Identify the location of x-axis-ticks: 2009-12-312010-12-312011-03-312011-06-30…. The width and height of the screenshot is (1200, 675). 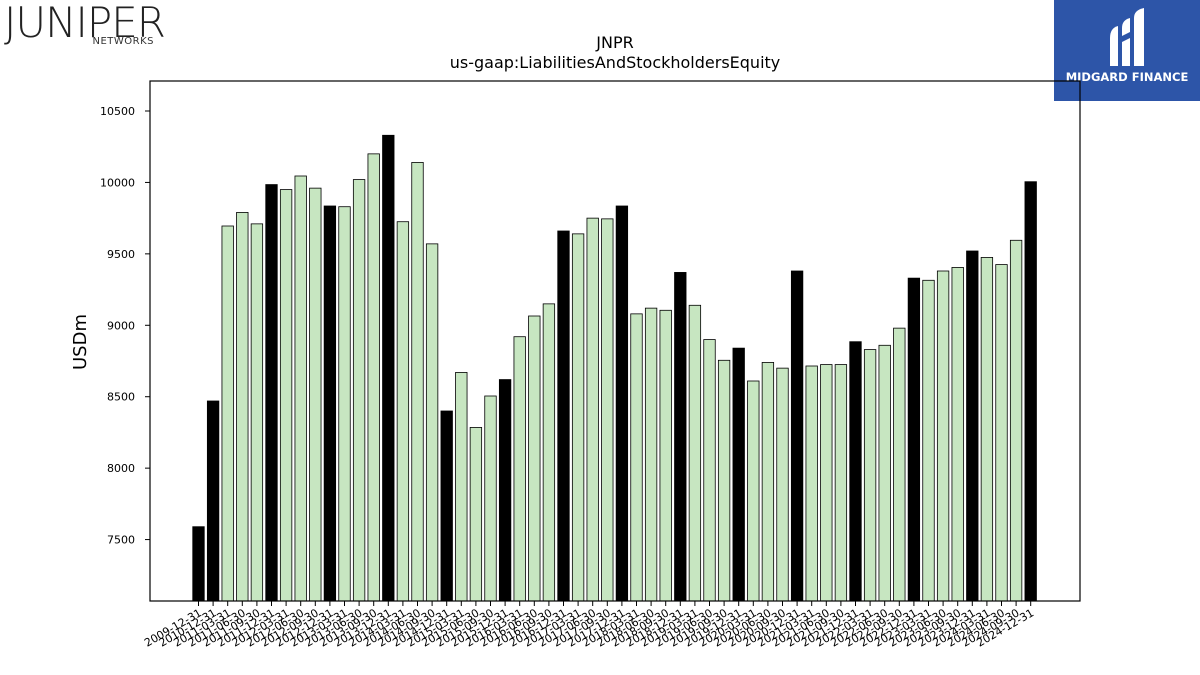
(589, 625).